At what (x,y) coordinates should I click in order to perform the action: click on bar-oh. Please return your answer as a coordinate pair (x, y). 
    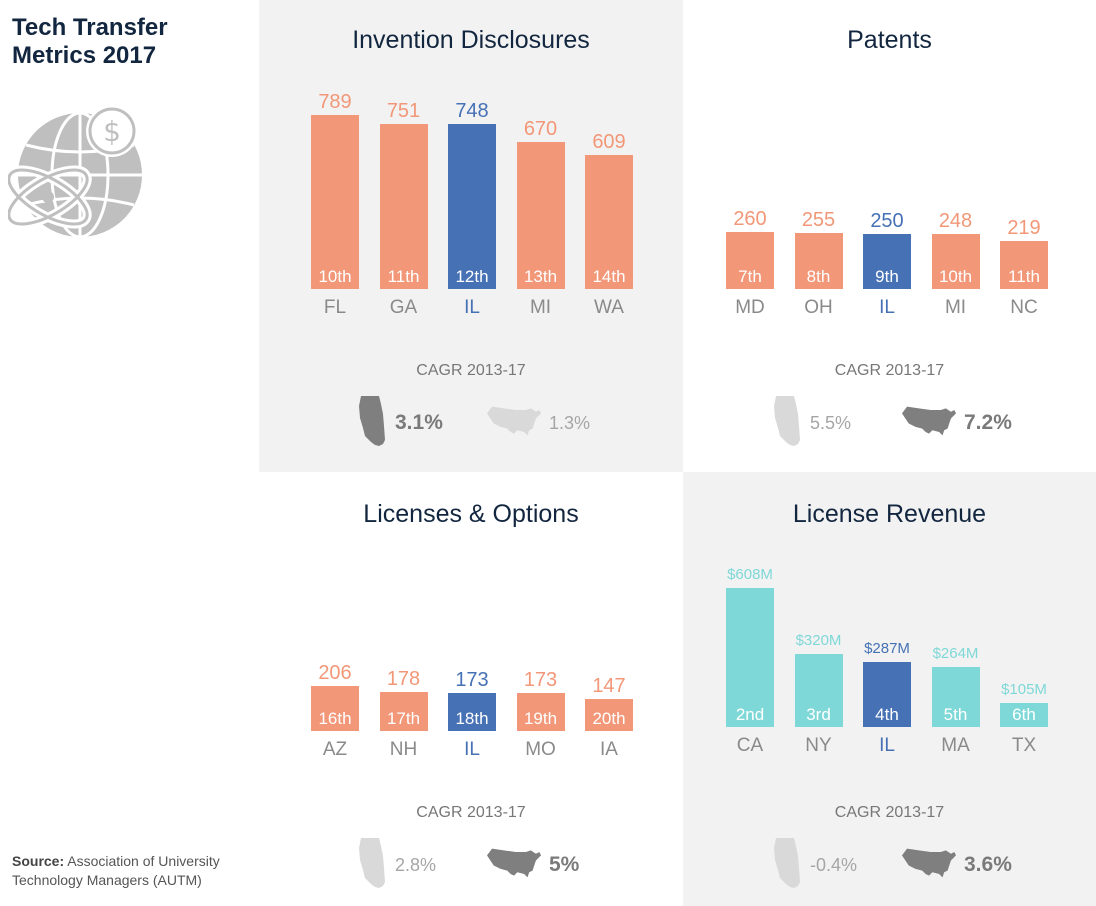
    Looking at the image, I should click on (818, 260).